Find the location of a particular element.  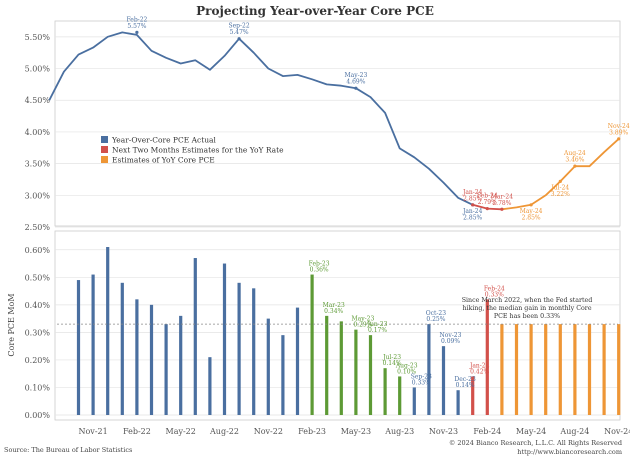

annotation-value: 5.57% is located at coordinates (136, 26).